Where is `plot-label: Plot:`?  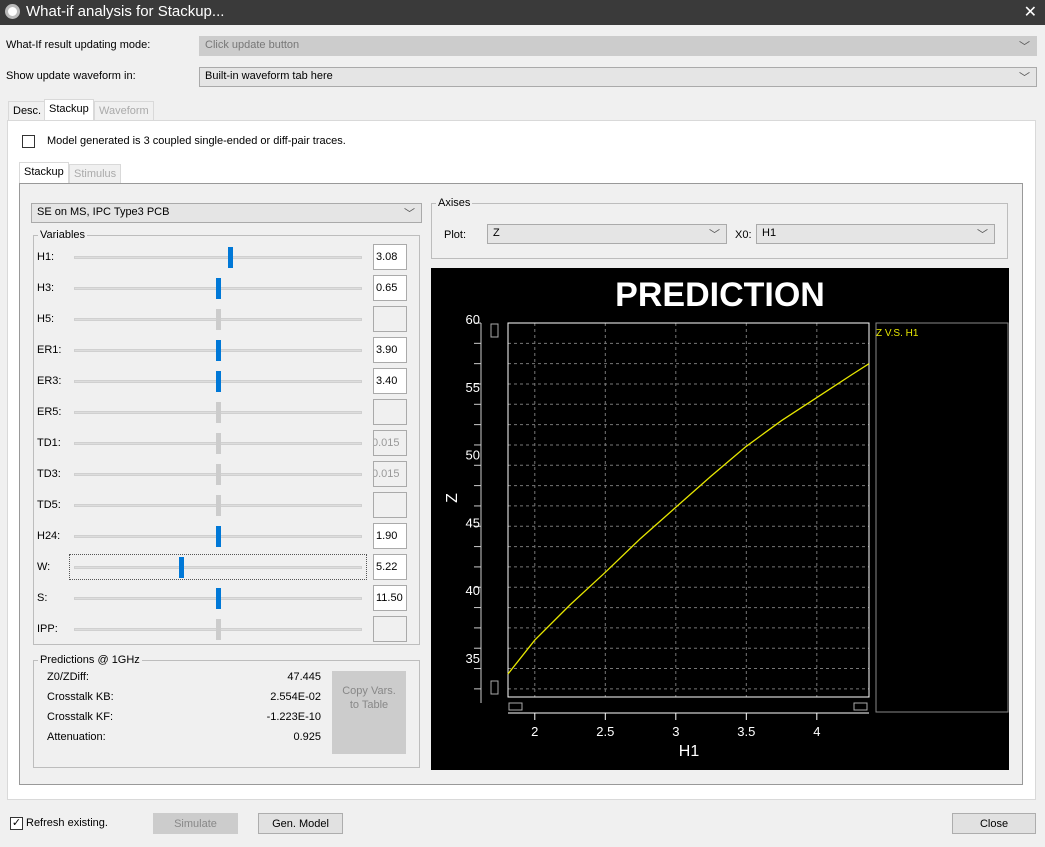 plot-label: Plot: is located at coordinates (455, 235).